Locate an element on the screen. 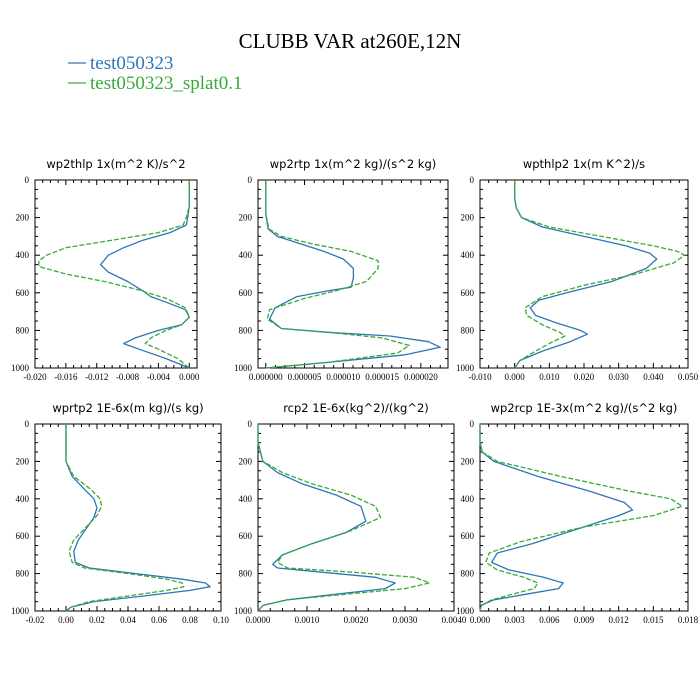 Image resolution: width=700 pixels, height=700 pixels. x-tick-label: 0.020 is located at coordinates (584, 377).